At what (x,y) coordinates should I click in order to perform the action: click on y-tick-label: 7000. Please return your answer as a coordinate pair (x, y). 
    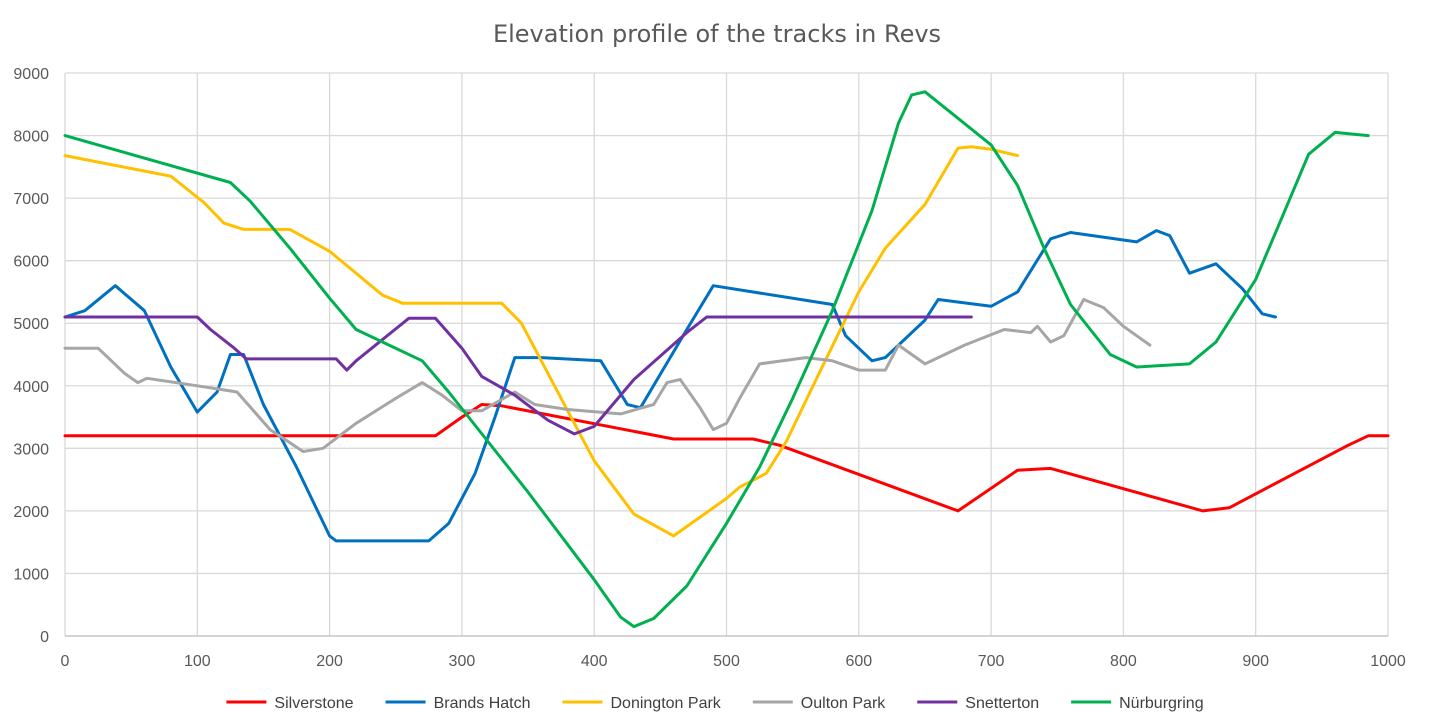
    Looking at the image, I should click on (31, 199).